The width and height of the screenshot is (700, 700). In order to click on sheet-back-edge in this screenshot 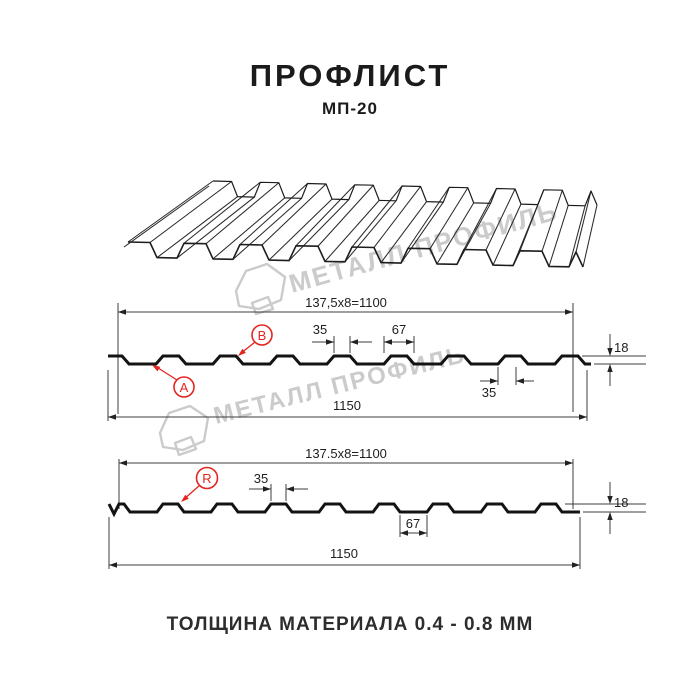, I will do `click(405, 193)`.